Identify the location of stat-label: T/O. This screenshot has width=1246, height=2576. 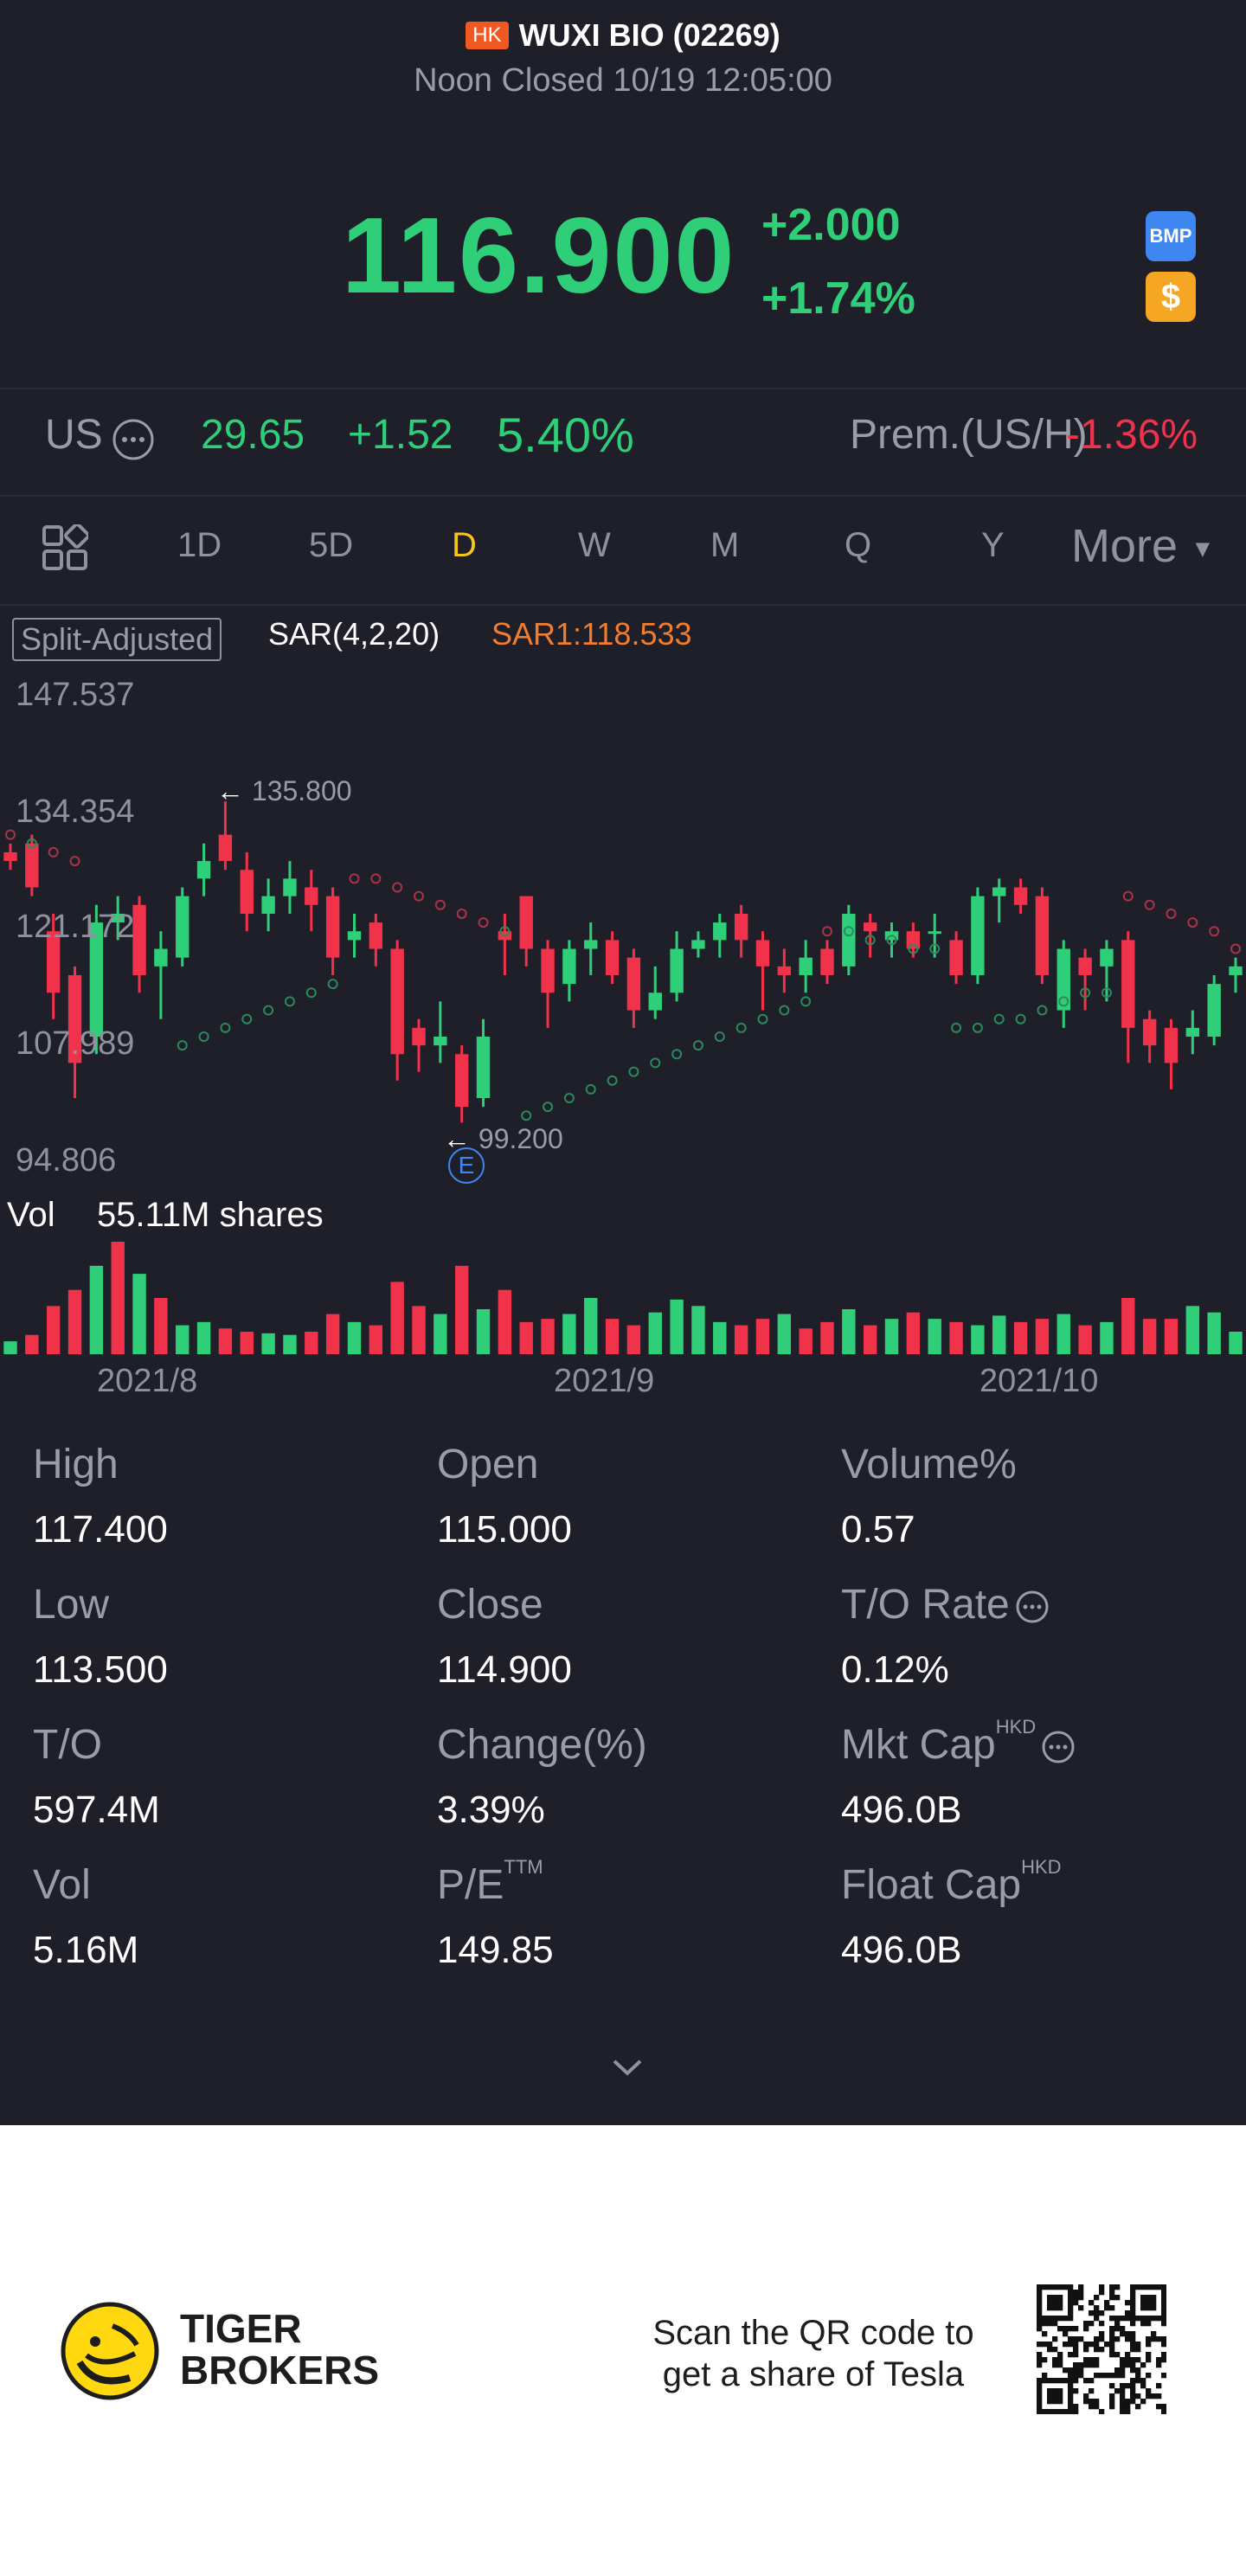
(67, 1745).